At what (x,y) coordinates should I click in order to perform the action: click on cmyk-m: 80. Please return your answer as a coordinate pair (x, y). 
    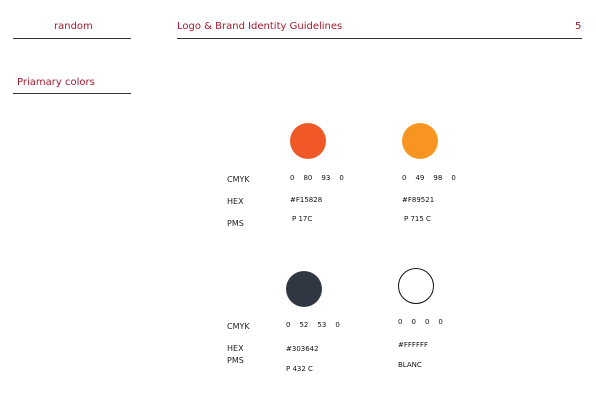
    Looking at the image, I should click on (308, 178).